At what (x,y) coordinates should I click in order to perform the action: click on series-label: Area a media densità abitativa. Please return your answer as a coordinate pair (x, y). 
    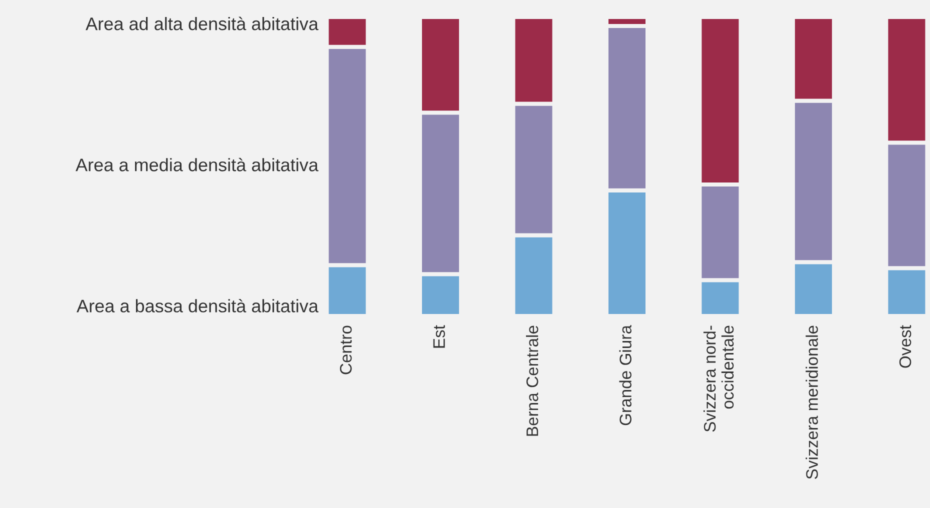
    Looking at the image, I should click on (197, 165).